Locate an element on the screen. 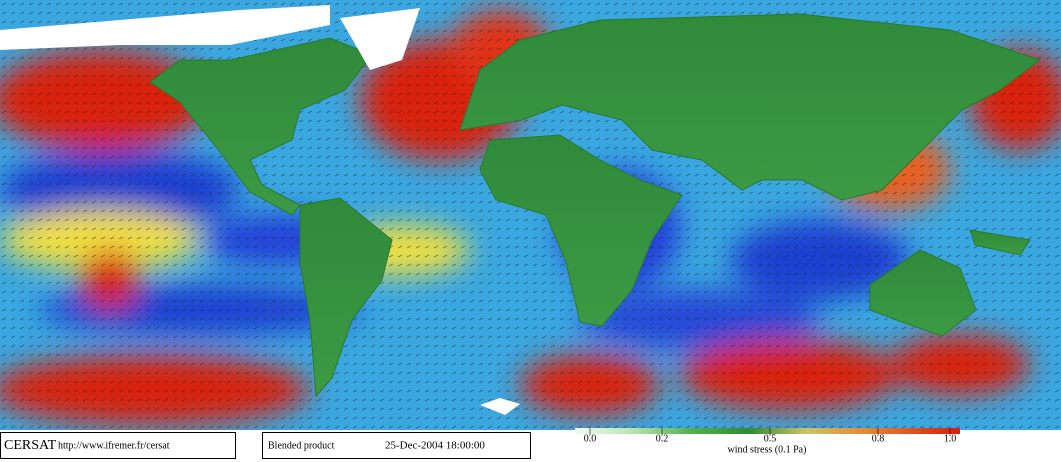  colorbar-label: wind stress (0.1 Pa) is located at coordinates (767, 449).